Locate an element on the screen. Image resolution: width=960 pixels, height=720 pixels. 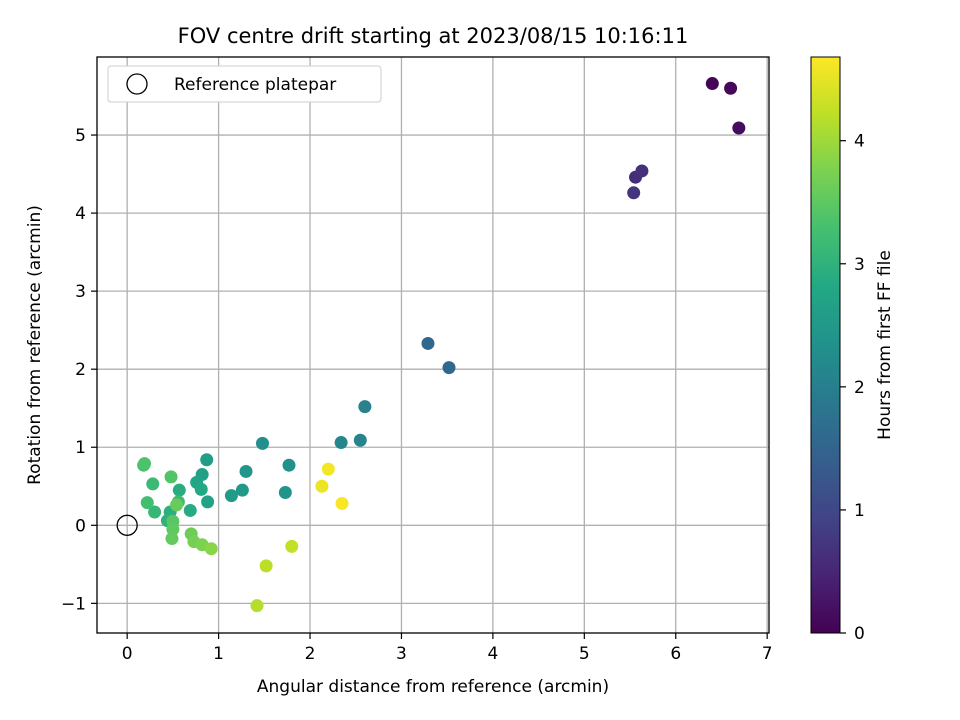
colorbar-tick-label: 3 is located at coordinates (859, 265).